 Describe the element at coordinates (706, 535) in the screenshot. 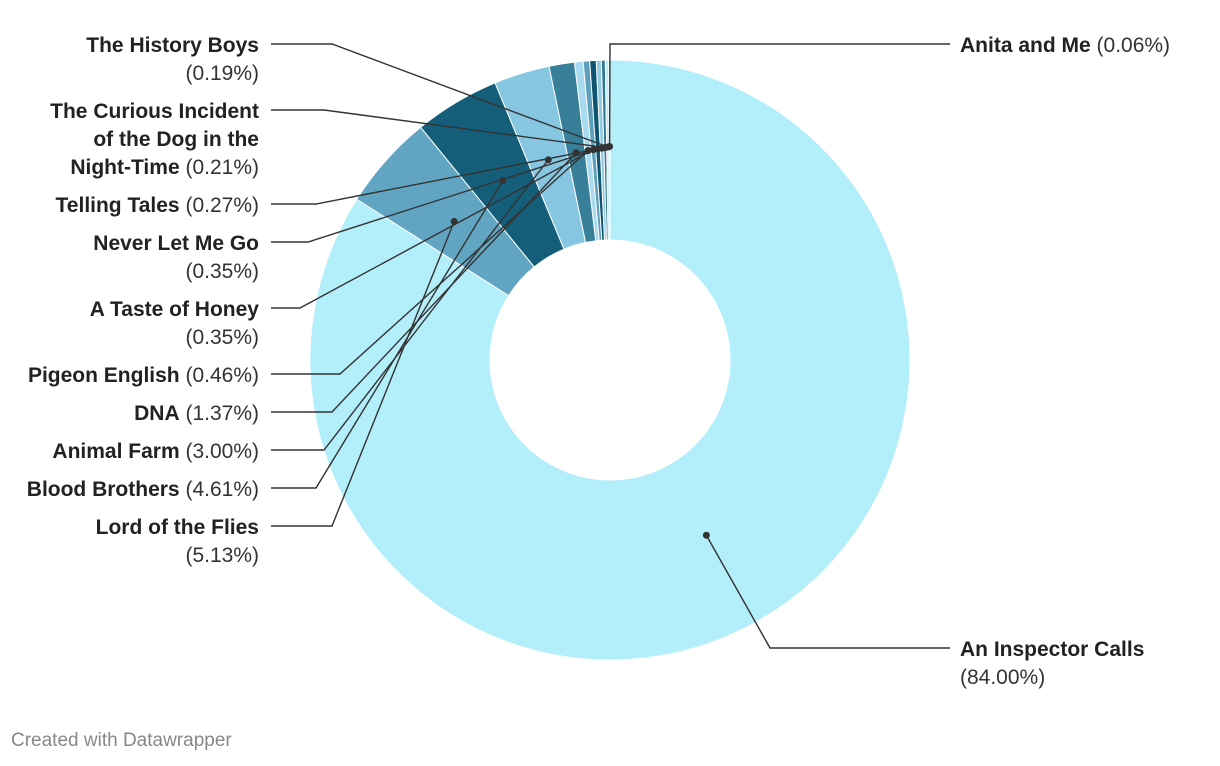

I see `leader-dot-an-inspector-calls` at that location.